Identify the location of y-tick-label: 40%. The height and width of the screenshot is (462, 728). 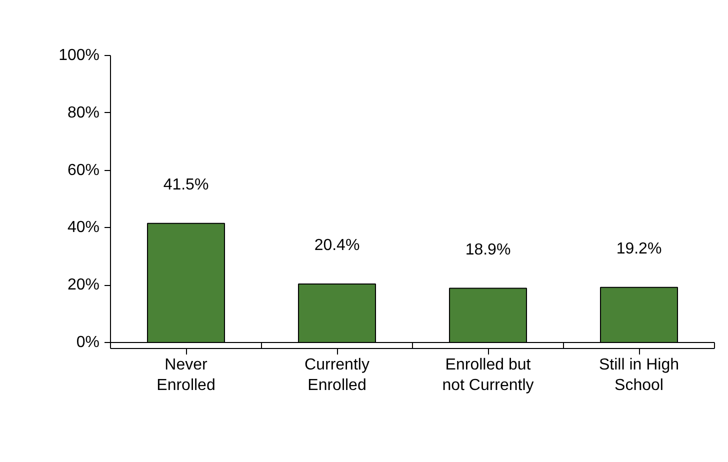
(83, 227).